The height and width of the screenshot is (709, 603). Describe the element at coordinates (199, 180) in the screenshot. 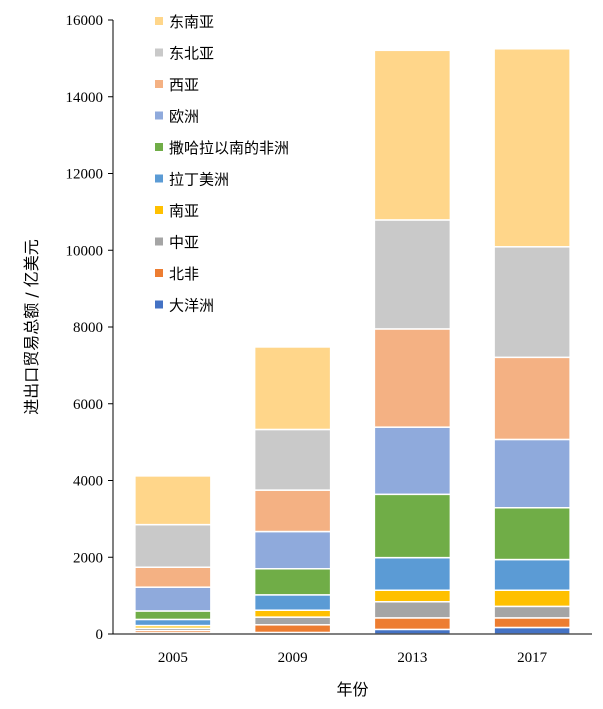

I see `legend-label: 拉丁美洲` at that location.